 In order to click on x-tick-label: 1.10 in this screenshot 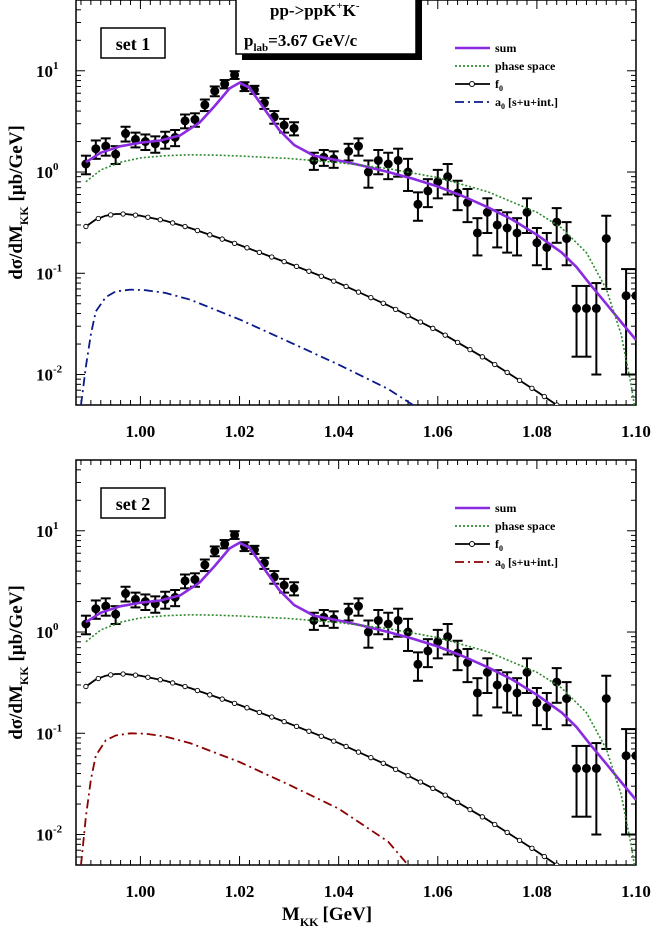, I will do `click(636, 891)`.